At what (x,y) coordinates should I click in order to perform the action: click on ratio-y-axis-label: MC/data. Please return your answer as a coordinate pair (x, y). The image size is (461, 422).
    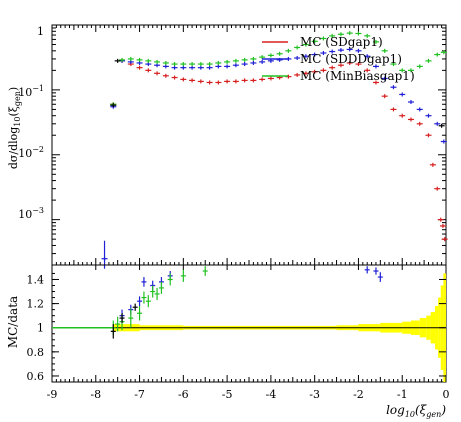
    Looking at the image, I should click on (13, 322).